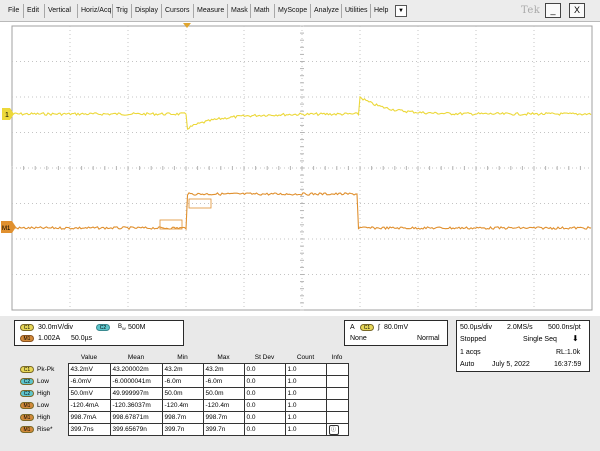 The image size is (600, 451). What do you see at coordinates (239, 10) in the screenshot?
I see `menu-mask: Mask` at bounding box center [239, 10].